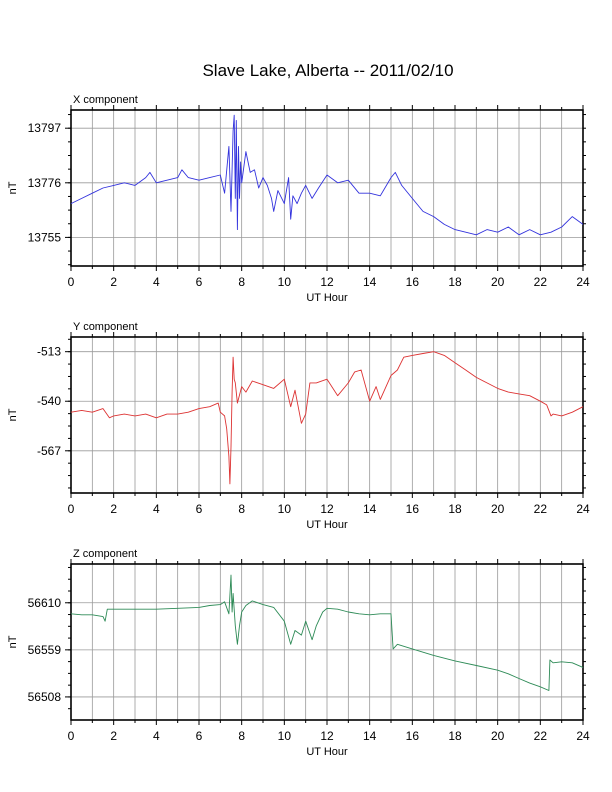 This screenshot has width=612, height=792. What do you see at coordinates (105, 554) in the screenshot?
I see `component-title: Z component` at bounding box center [105, 554].